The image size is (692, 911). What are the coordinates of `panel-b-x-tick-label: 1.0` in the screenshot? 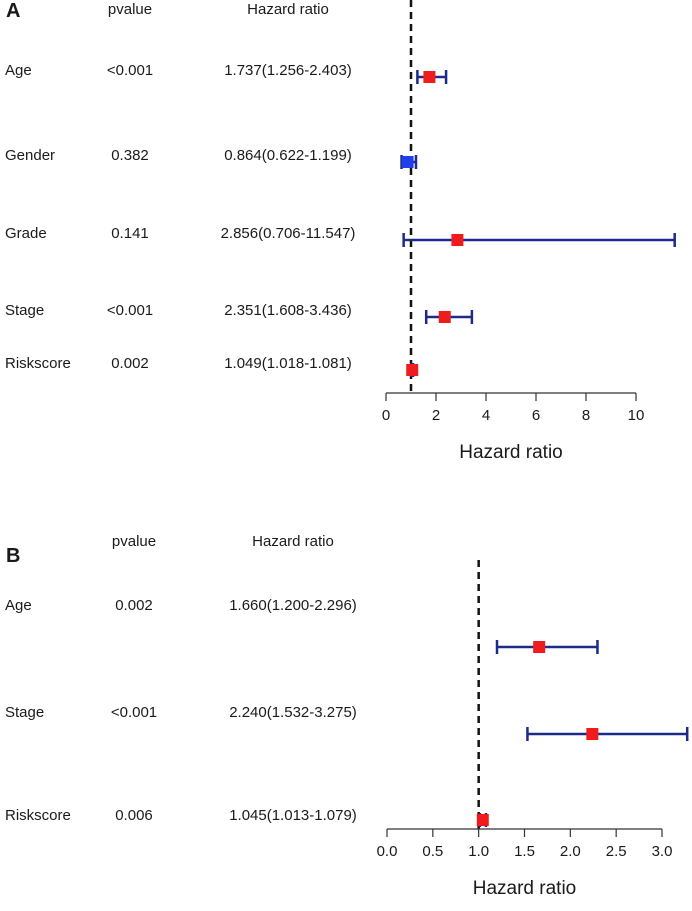 It's located at (478, 851).